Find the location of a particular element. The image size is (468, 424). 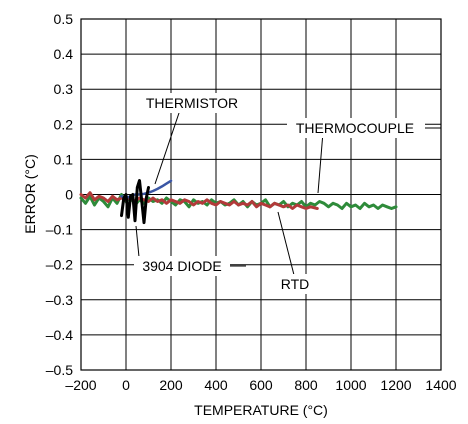

thermistor-leader-line is located at coordinates (167, 147).